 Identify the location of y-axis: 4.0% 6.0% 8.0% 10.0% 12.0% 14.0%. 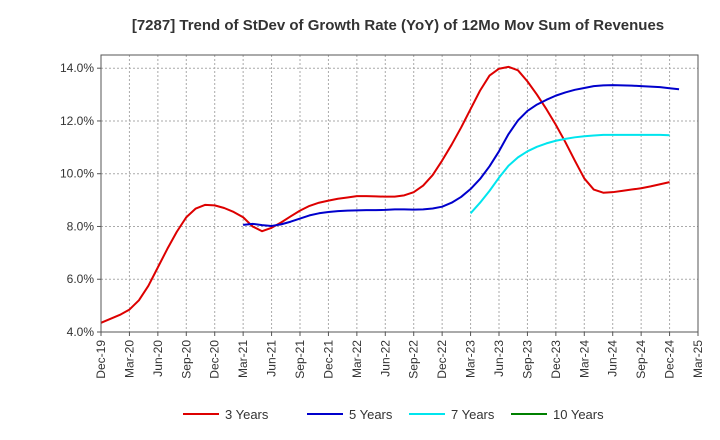
(80, 200).